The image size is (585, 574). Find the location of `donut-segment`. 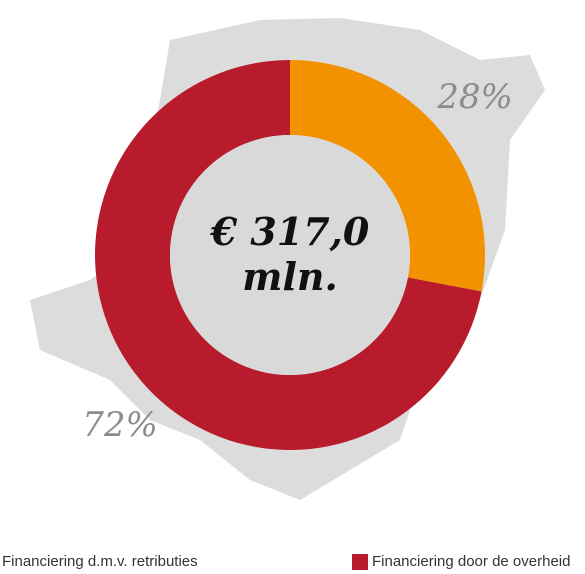

donut-segment is located at coordinates (387, 176).